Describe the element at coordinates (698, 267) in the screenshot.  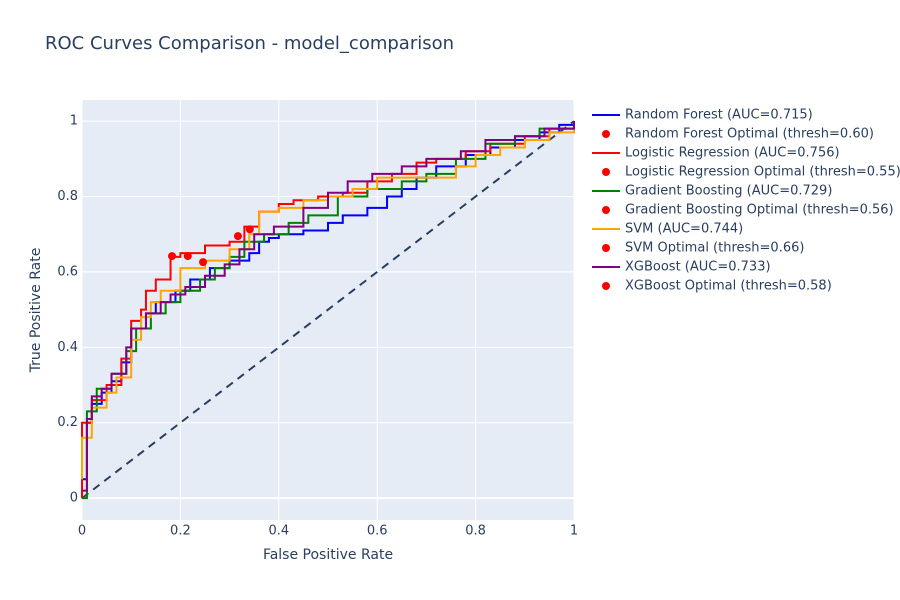
I see `legend-label: XGBoost (AUC=0.733)` at that location.